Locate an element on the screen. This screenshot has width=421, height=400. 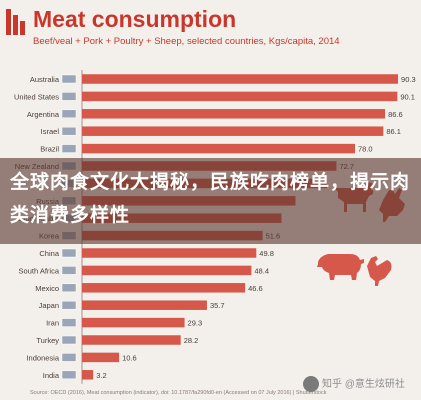
headline-text: 全球肉食文化大揭秘，民族吃肉榜单，揭示肉类消费多样性 is located at coordinates (210, 198).